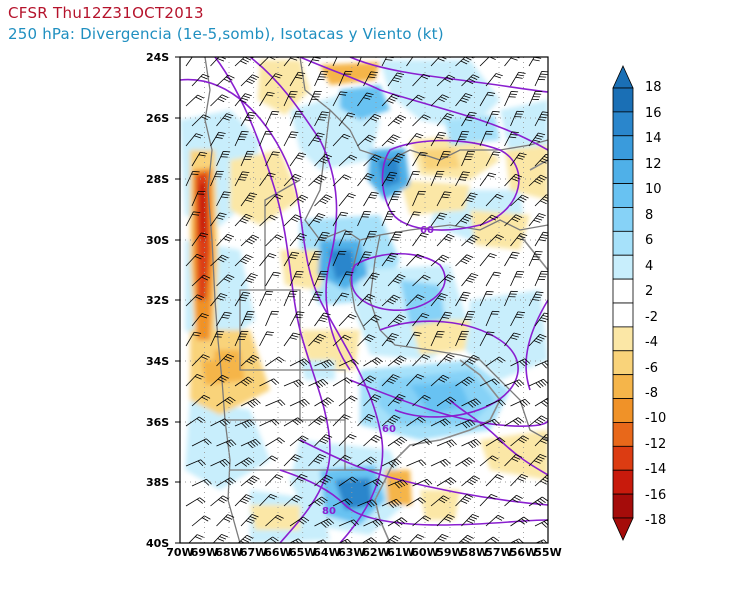 This screenshot has height=600, width=750. What do you see at coordinates (278, 552) in the screenshot?
I see `lon-label: 66W` at bounding box center [278, 552].